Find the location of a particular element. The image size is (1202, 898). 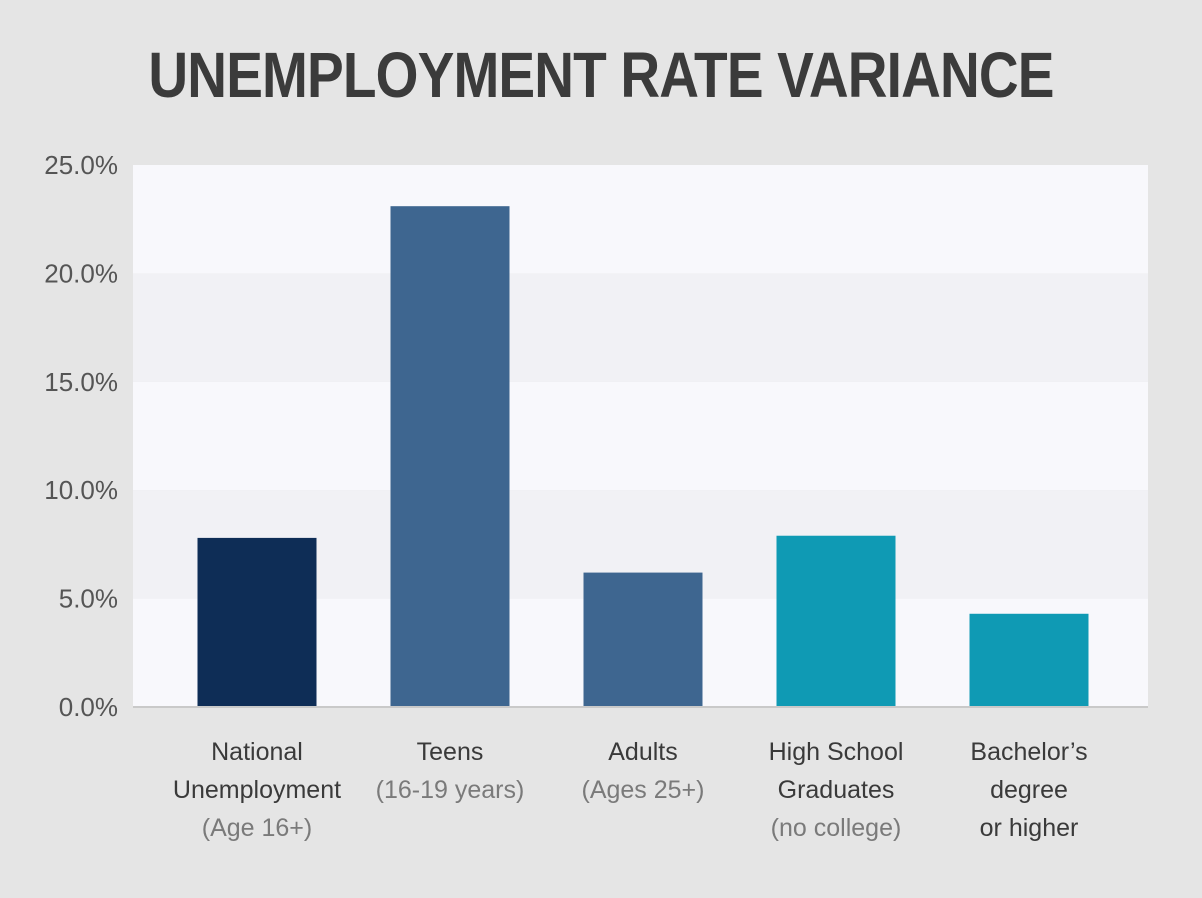

y-tick-label: 0.0% is located at coordinates (88, 707).